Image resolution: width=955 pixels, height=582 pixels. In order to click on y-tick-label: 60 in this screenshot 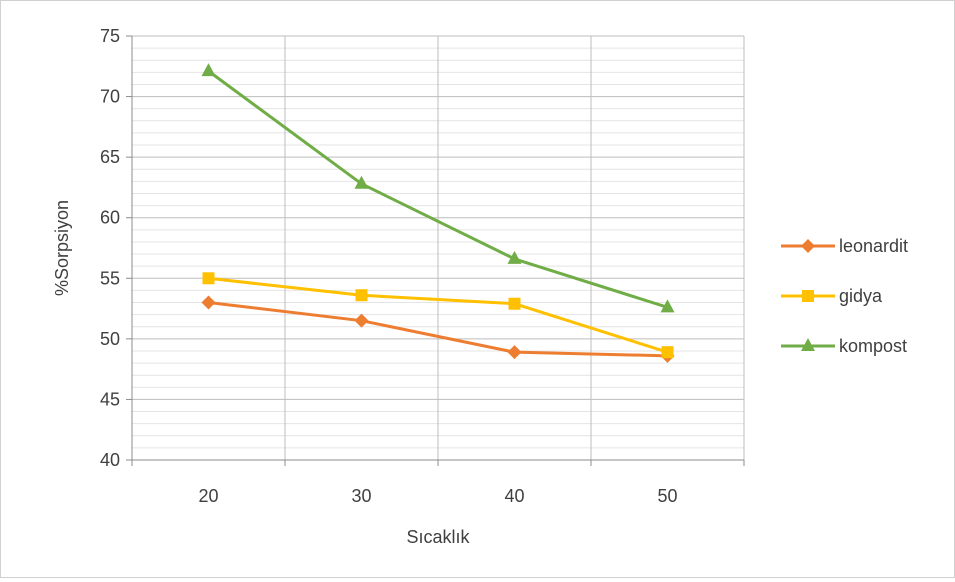, I will do `click(110, 218)`.